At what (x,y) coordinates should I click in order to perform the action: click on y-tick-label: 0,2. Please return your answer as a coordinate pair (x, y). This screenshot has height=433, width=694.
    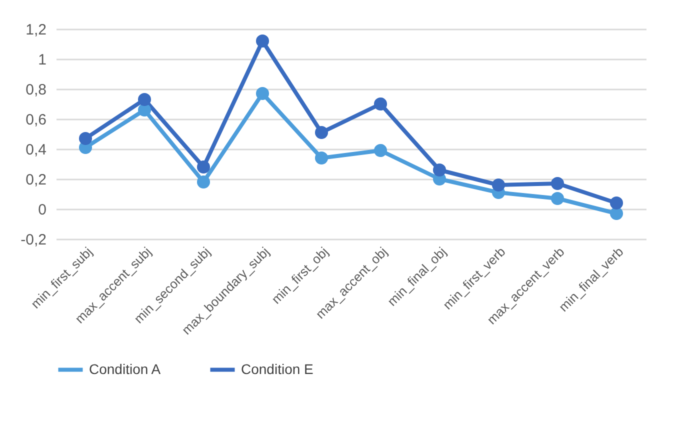
    Looking at the image, I should click on (36, 180).